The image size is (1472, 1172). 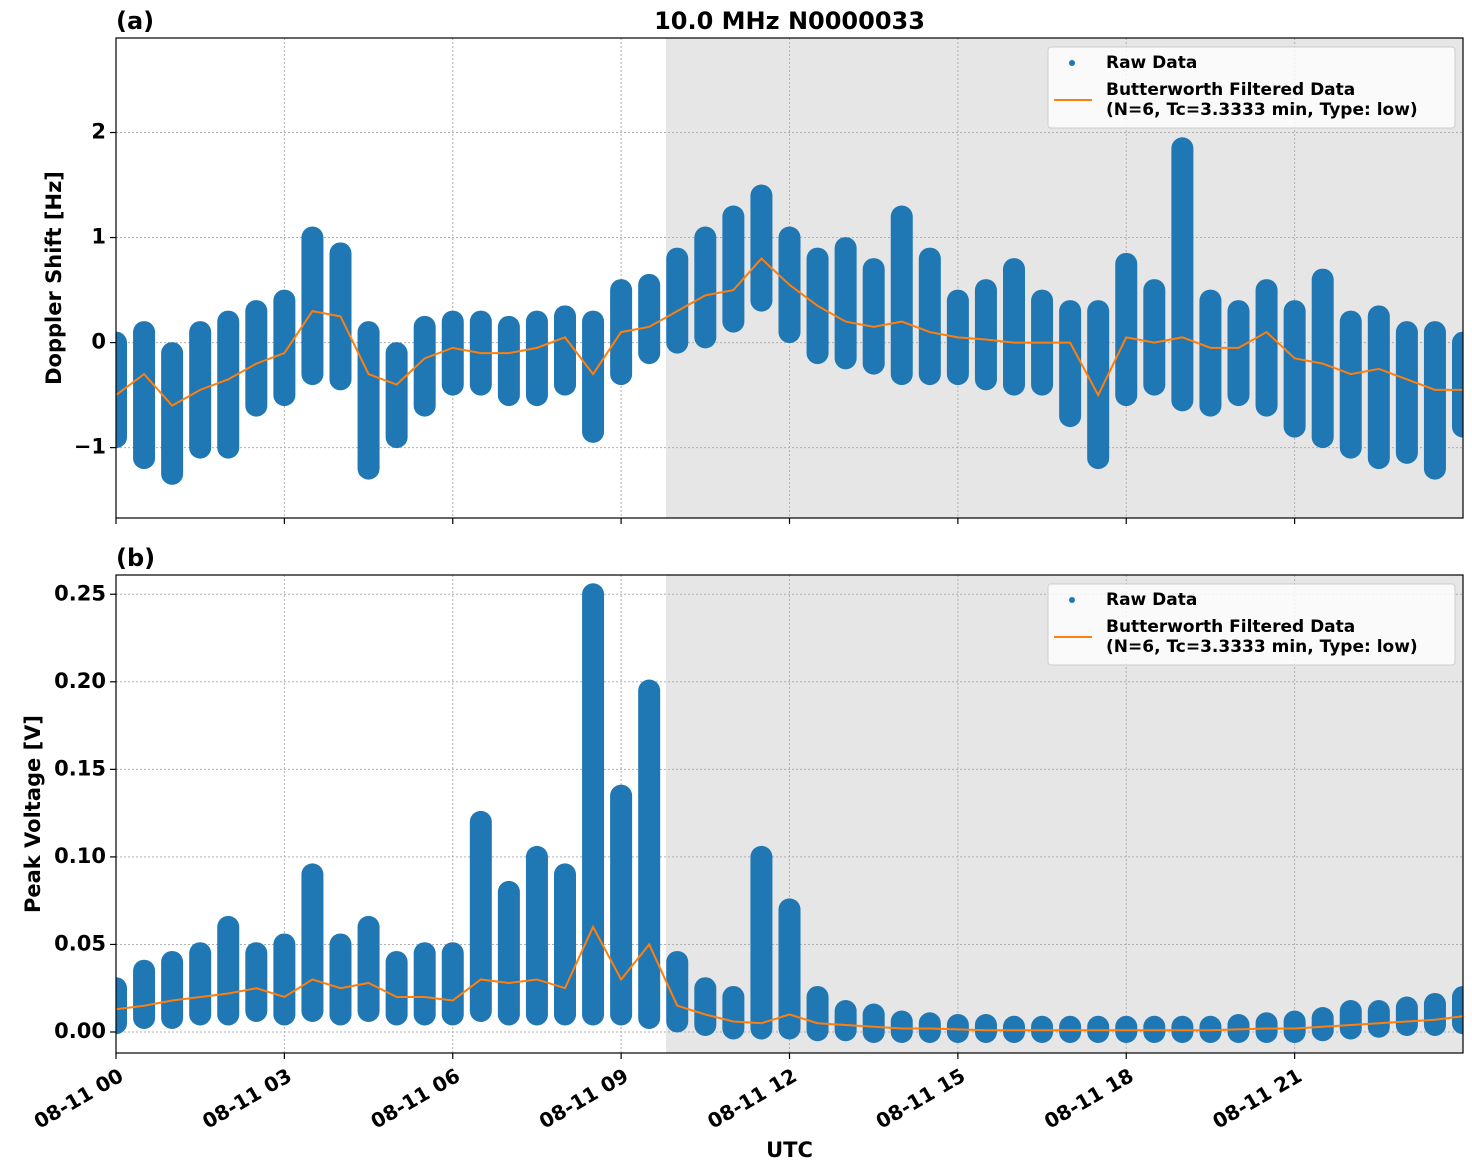 I want to click on y-axis-label: Peak Voltage [V], so click(x=33, y=814).